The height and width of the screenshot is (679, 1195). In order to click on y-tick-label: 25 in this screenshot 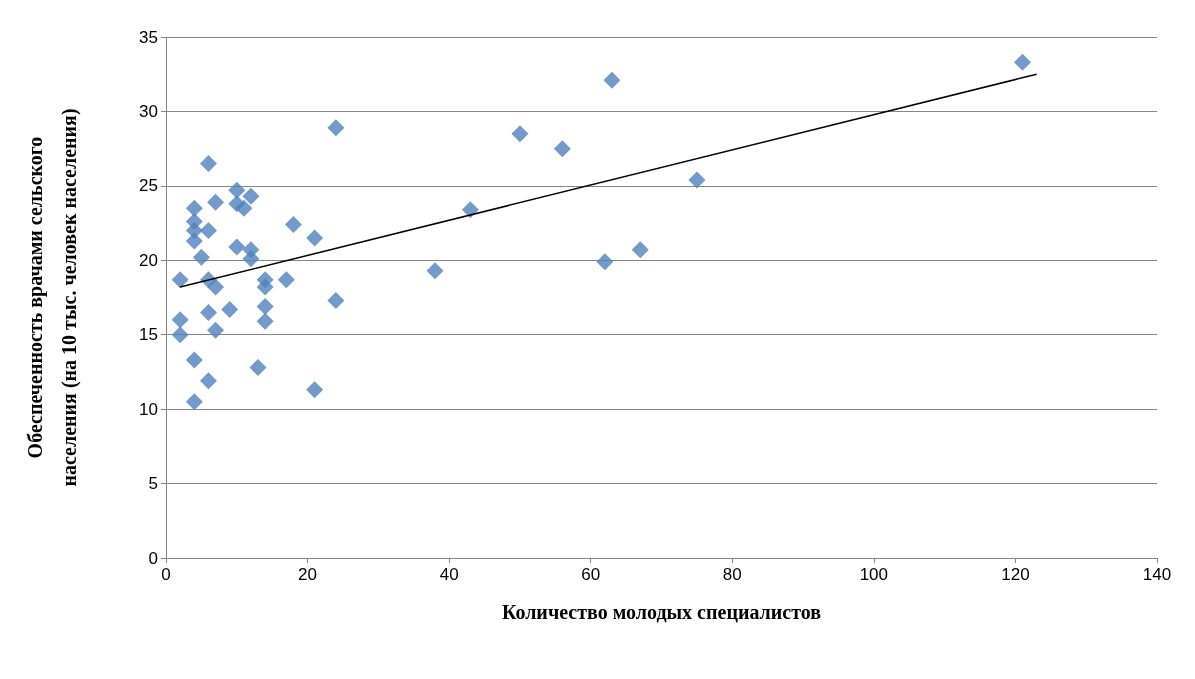, I will do `click(148, 186)`.